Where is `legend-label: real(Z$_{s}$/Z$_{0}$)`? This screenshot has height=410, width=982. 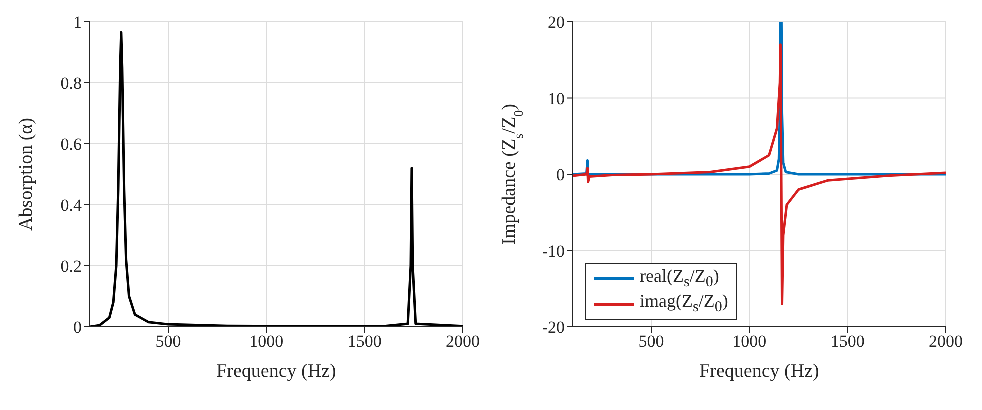
legend-label: real(Z$_{s}$/Z$_{0}$) is located at coordinates (680, 279).